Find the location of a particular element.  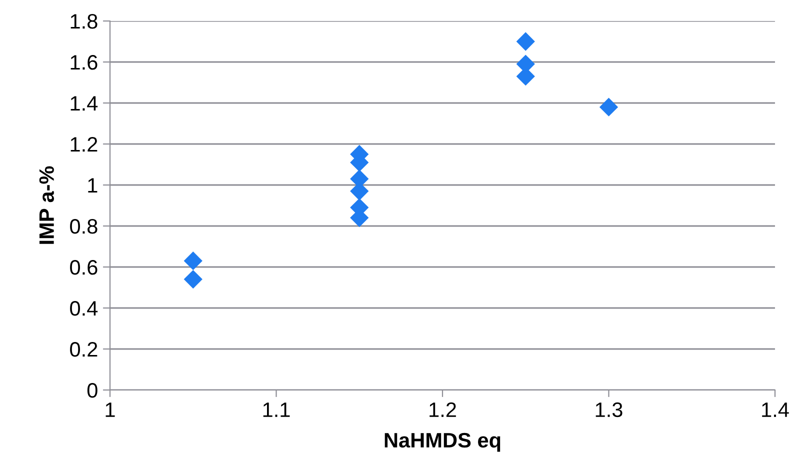

y-tick-label: 1.4 is located at coordinates (84, 103).